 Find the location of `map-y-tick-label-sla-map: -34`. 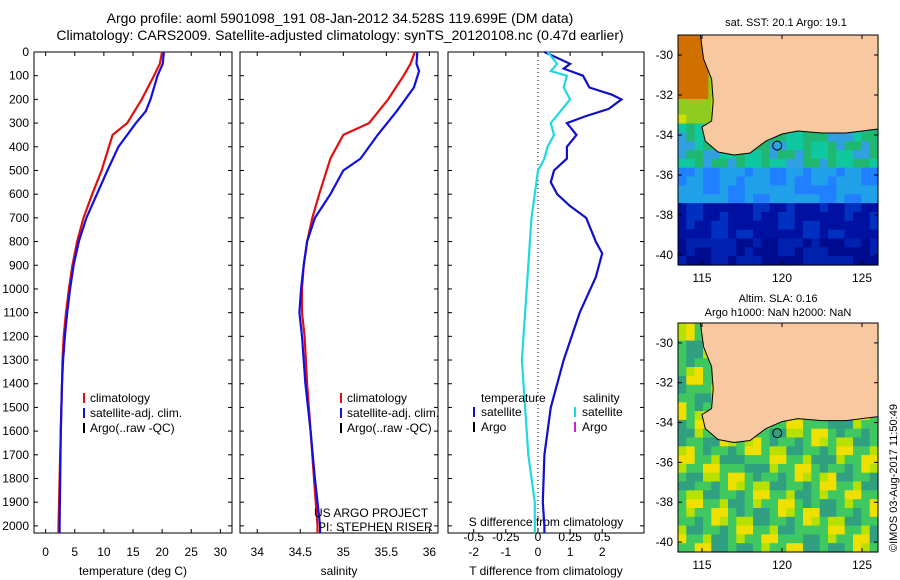

map-y-tick-label-sla-map: -34 is located at coordinates (665, 423).